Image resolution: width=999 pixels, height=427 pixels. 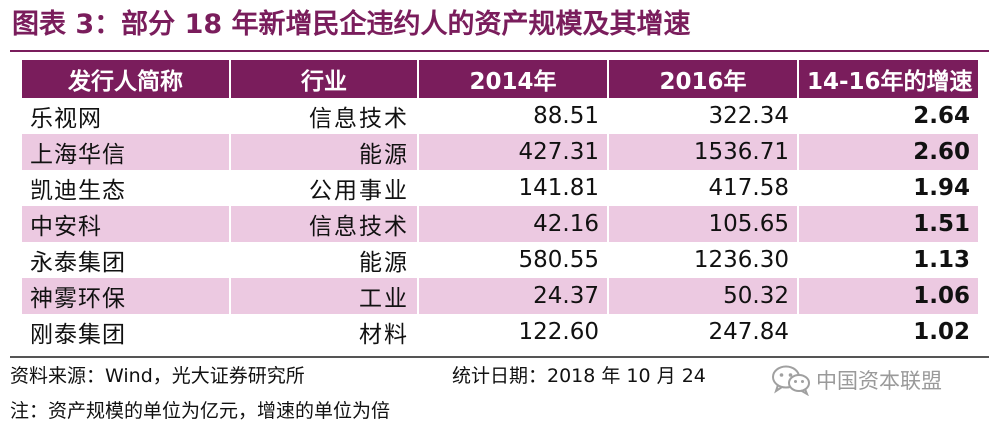 What do you see at coordinates (78, 191) in the screenshot?
I see `issuer-name: 凯迪生态` at bounding box center [78, 191].